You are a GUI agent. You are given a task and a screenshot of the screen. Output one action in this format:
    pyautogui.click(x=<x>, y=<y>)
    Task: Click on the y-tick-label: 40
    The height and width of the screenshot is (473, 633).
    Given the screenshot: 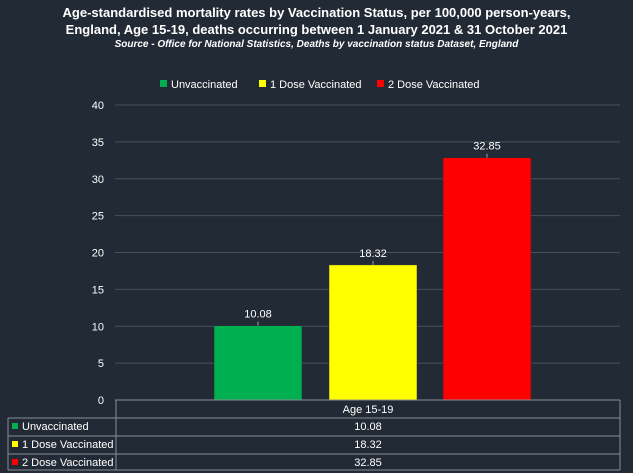 What is the action you would take?
    pyautogui.click(x=98, y=106)
    